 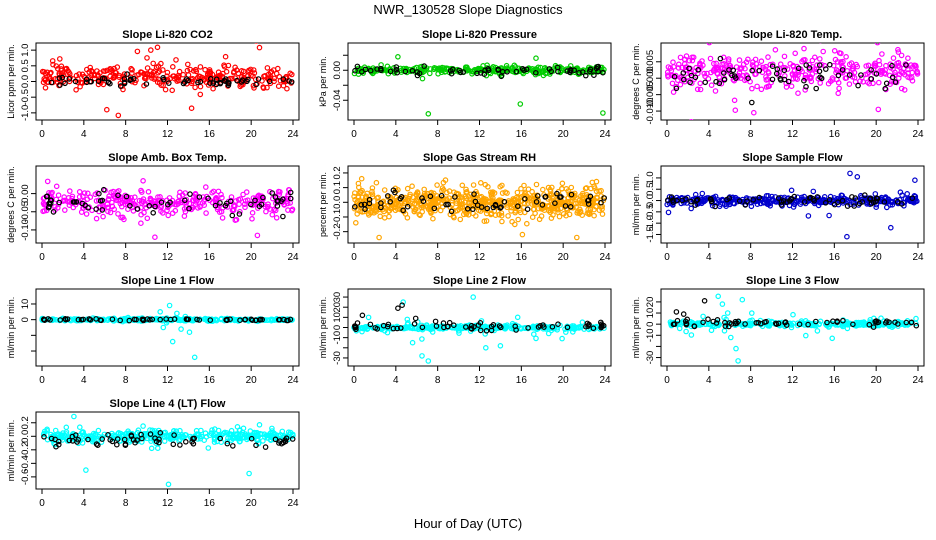 I want to click on x-tick-label: 12, so click(x=793, y=134).